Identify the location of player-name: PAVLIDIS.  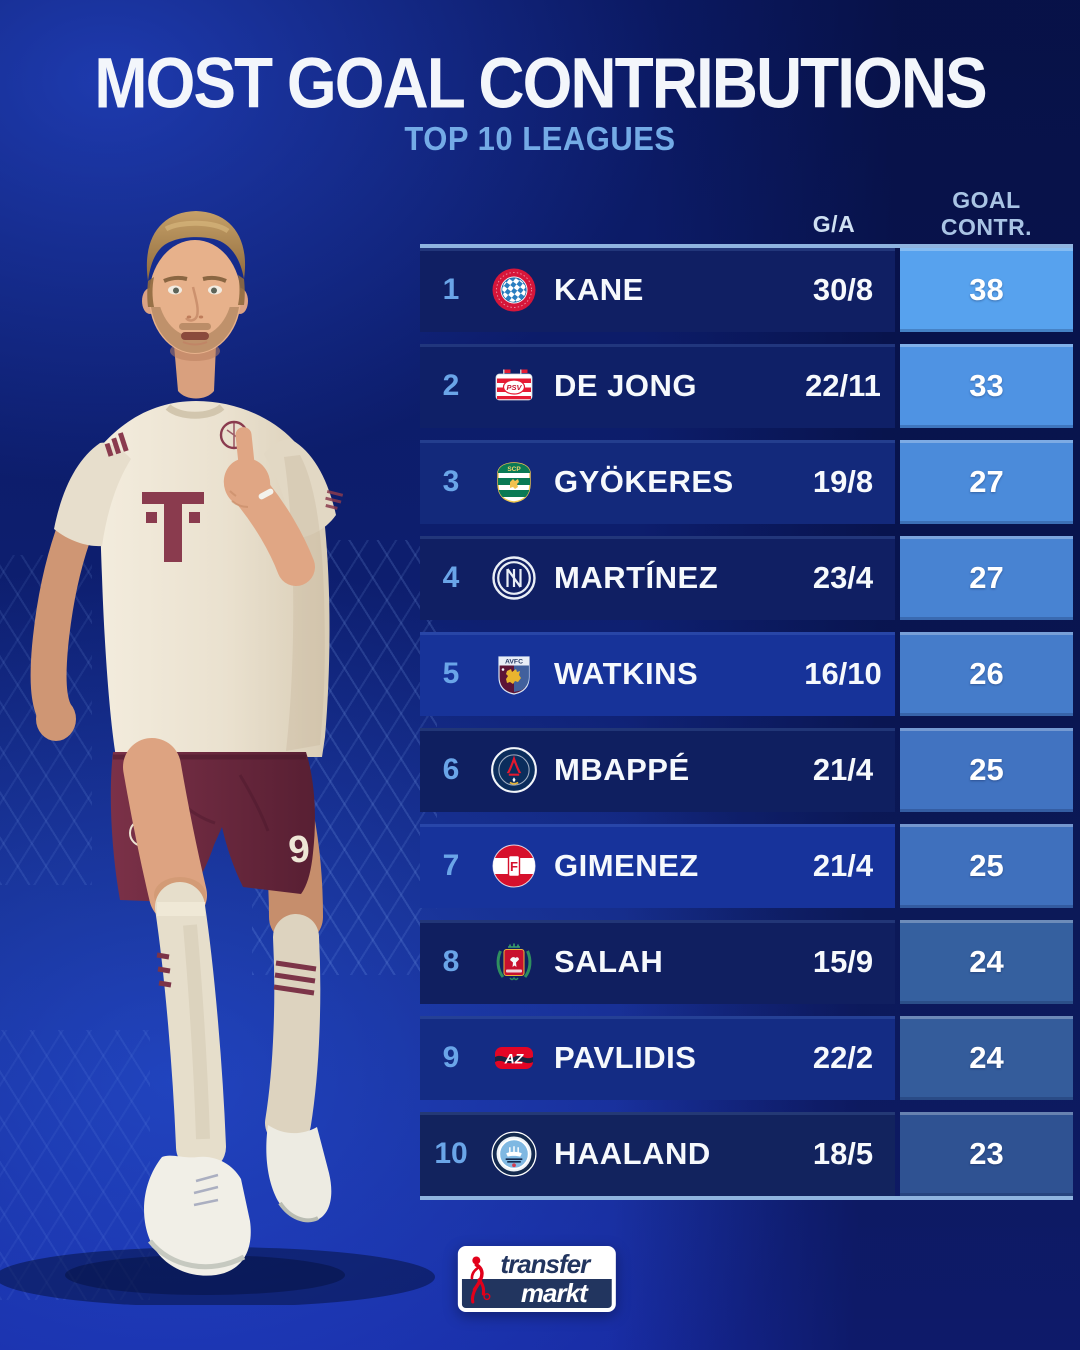
(625, 1057).